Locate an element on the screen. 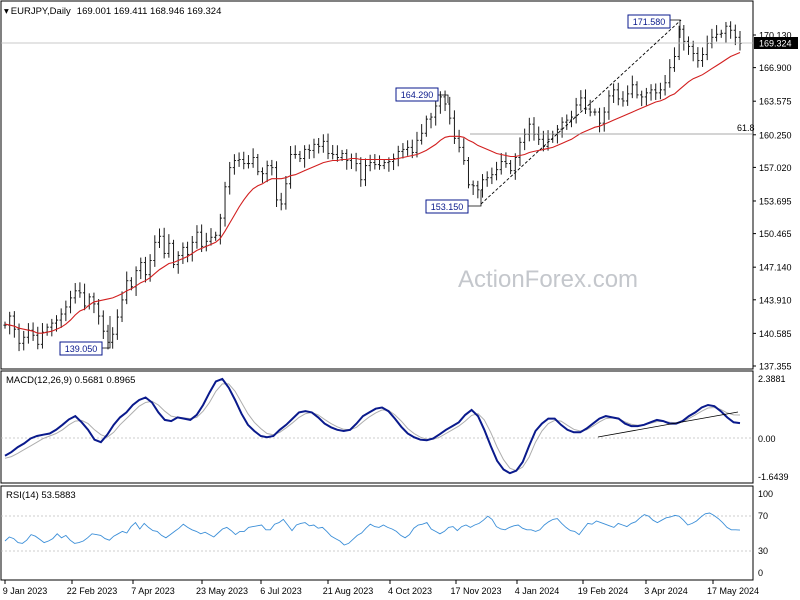  annotation-high-164290: 164.290 is located at coordinates (422, 95).